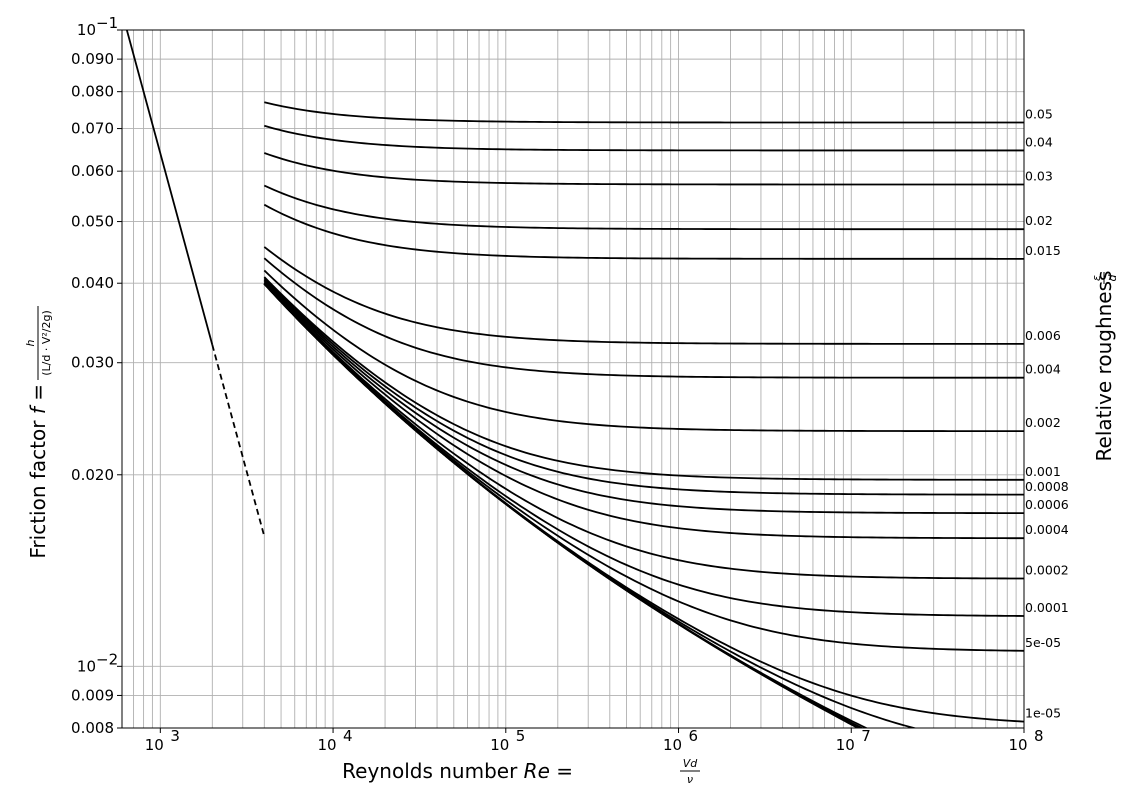 This screenshot has height=809, width=1132. What do you see at coordinates (92, 59) in the screenshot?
I see `y-tick-label: 0.090` at bounding box center [92, 59].